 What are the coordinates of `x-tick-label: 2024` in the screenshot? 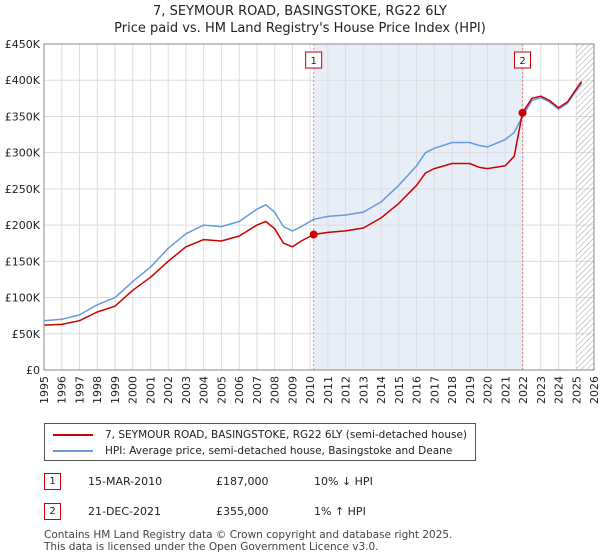 It's located at (559, 390).